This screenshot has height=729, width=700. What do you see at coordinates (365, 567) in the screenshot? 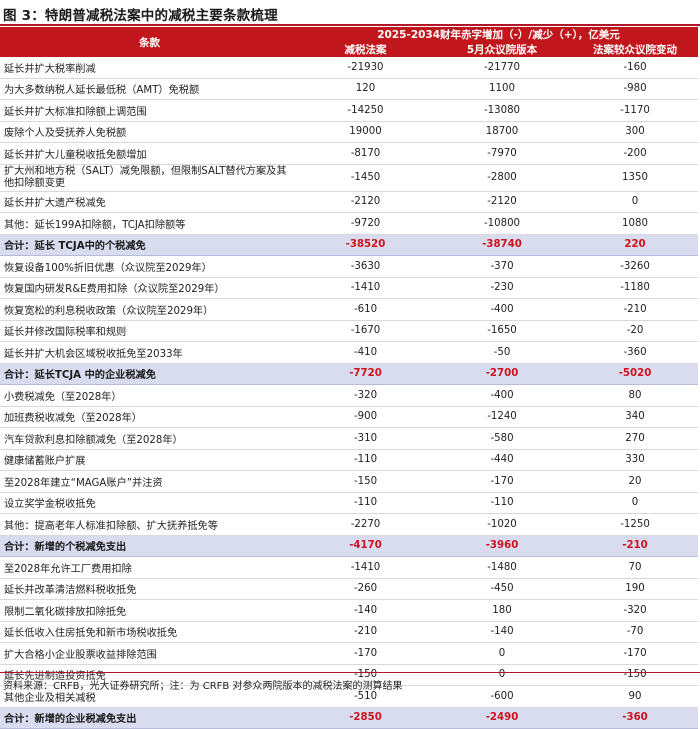
I see `value-bill: -1410` at bounding box center [365, 567].